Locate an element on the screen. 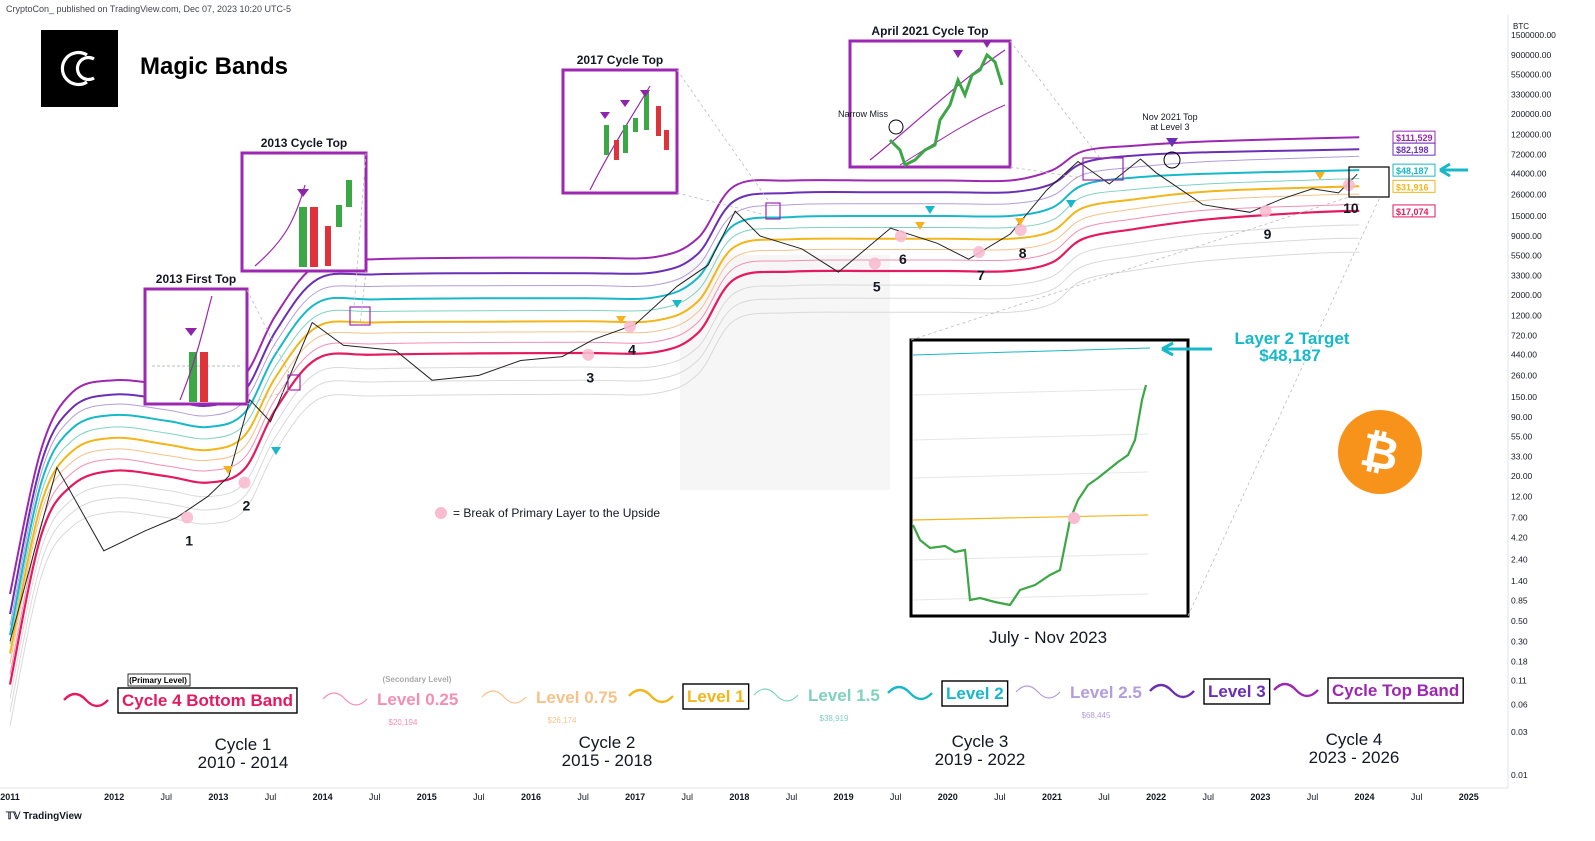 This screenshot has height=841, width=1595. x-tick-label: 2024 is located at coordinates (1365, 797).